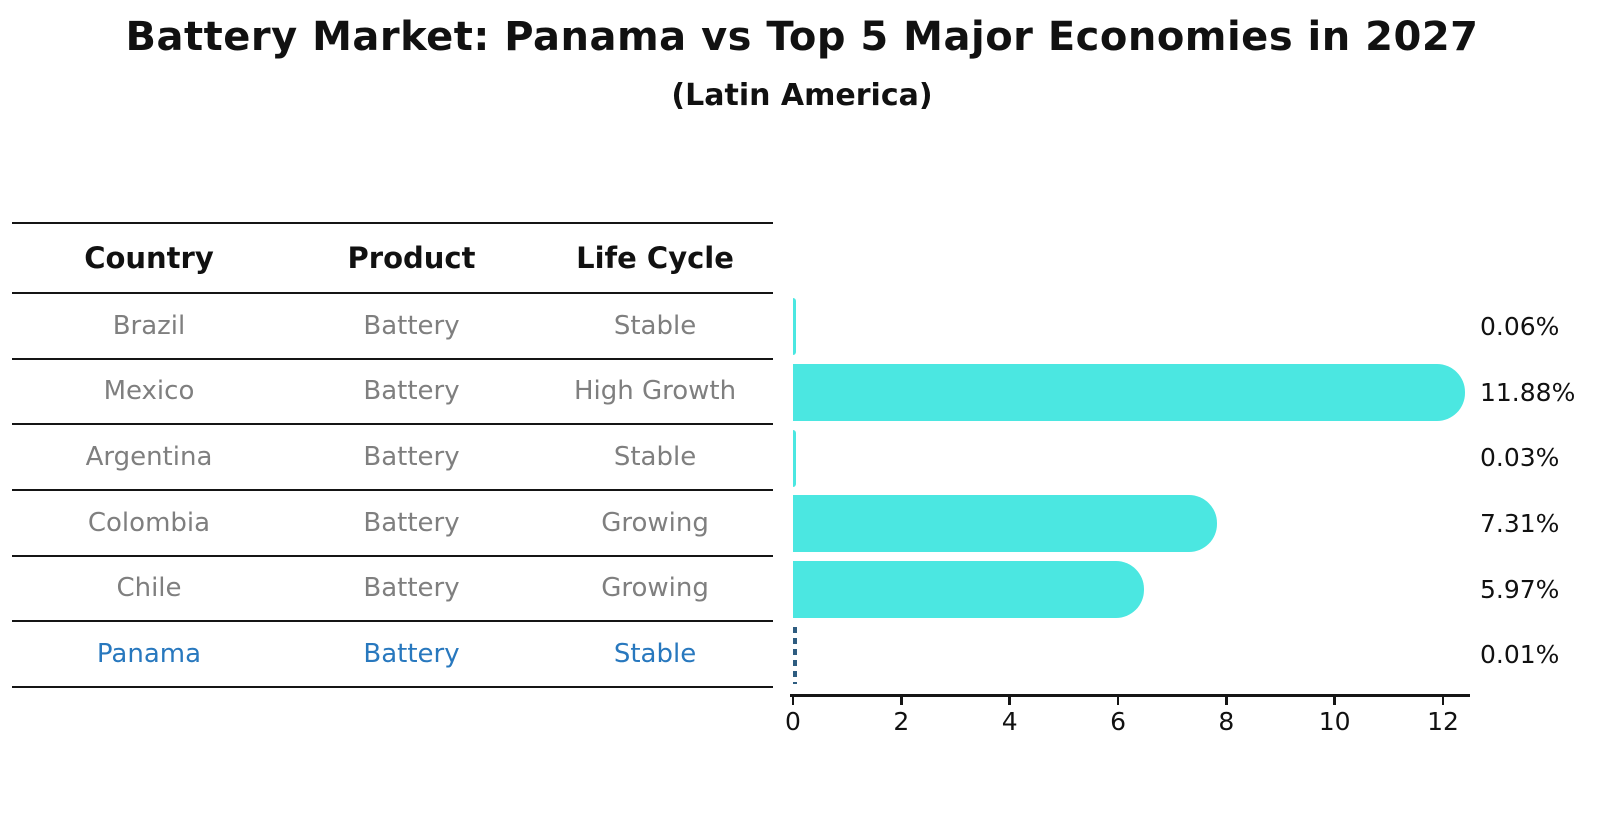 The image size is (1604, 823). I want to click on table-row-panama: Panama Battery Stable, so click(392, 655).